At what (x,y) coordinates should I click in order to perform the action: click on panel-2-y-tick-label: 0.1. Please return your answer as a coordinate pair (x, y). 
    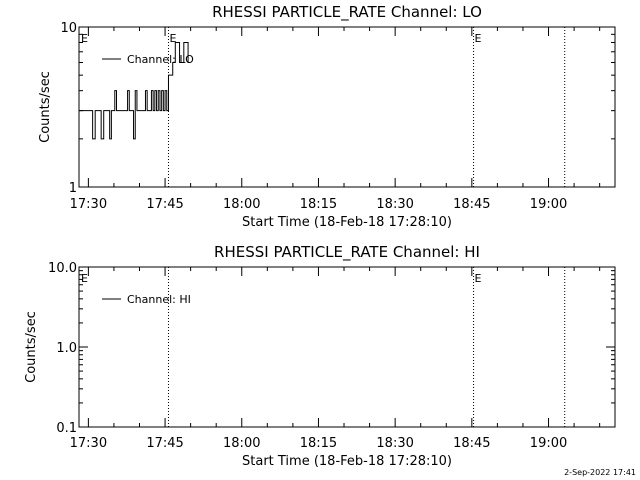
    Looking at the image, I should click on (66, 428).